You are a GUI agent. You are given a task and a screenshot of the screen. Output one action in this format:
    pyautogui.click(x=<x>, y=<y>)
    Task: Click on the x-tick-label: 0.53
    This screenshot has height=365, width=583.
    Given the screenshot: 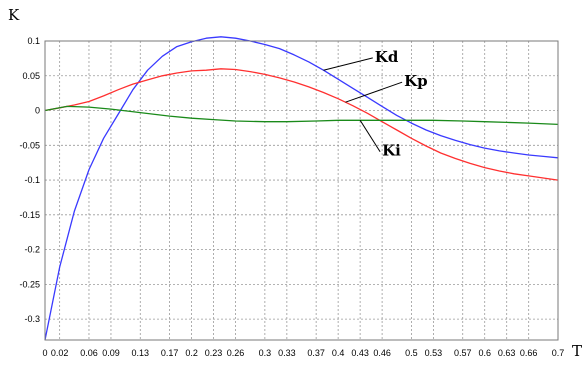 What is the action you would take?
    pyautogui.click(x=434, y=353)
    